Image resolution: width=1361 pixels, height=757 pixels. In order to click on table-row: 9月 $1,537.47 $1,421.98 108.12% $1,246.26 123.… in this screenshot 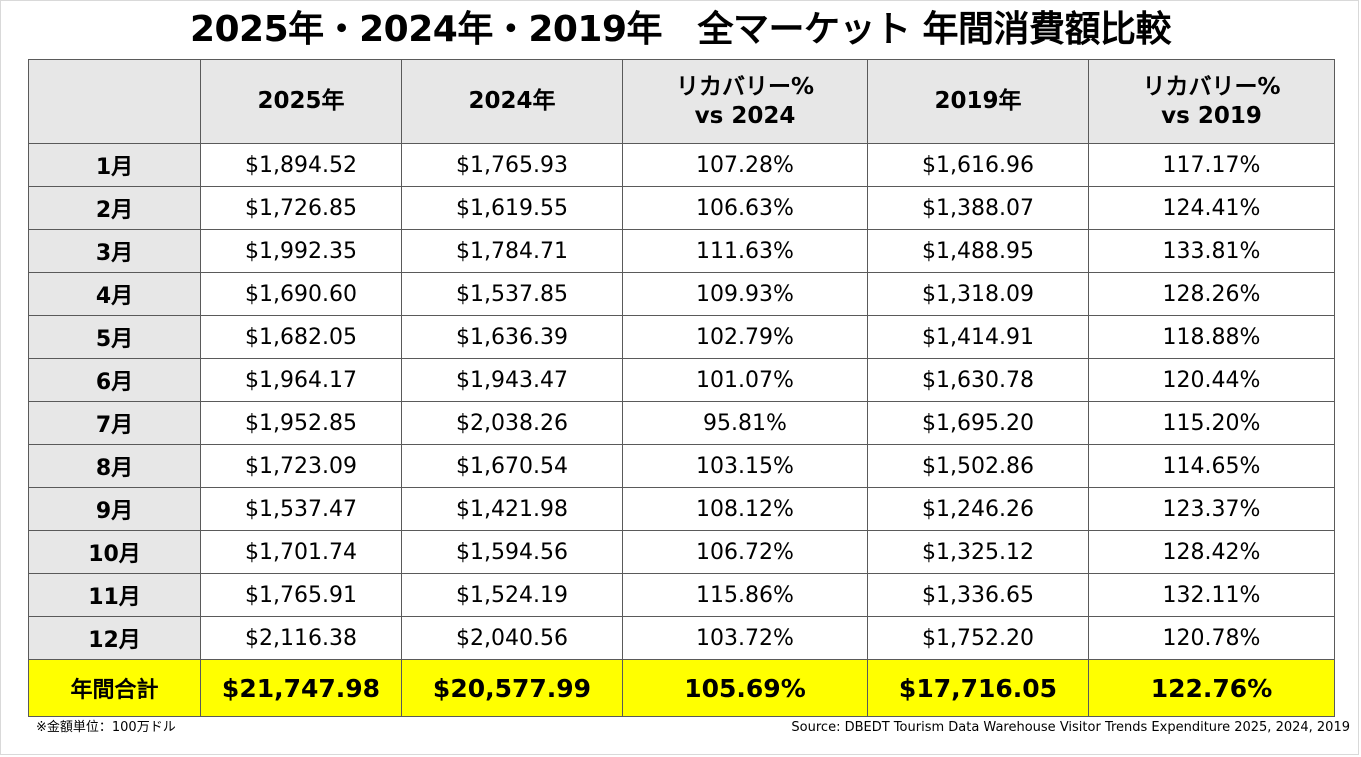, I will do `click(681, 509)`.